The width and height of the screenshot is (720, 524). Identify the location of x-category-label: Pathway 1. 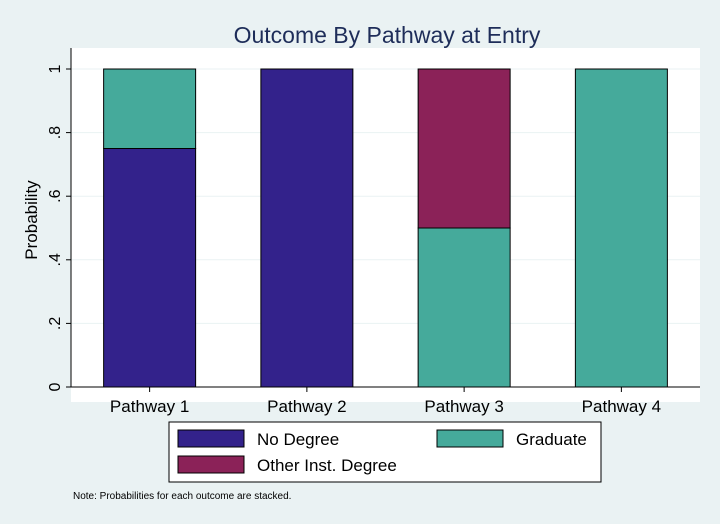
(149, 406).